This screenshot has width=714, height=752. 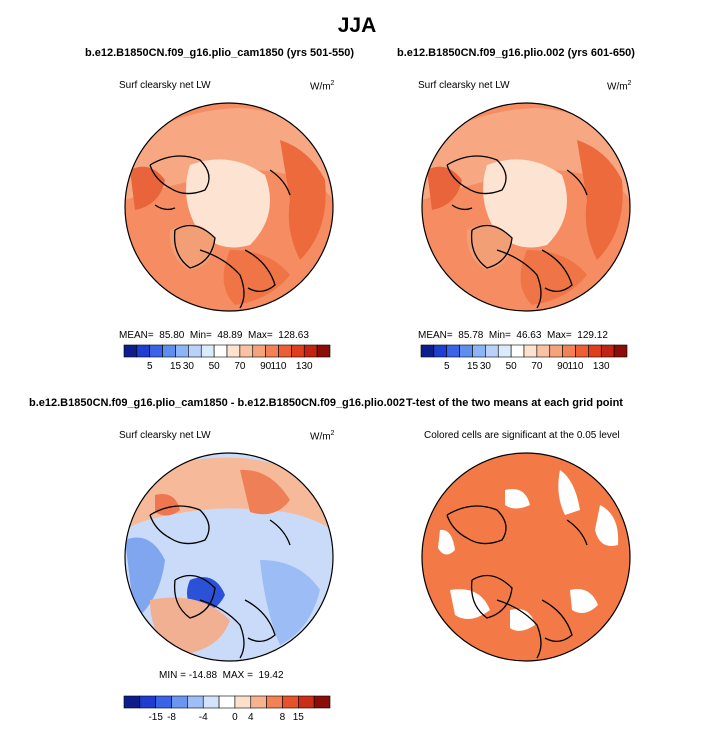 I want to click on panel-3-units: W/m2, so click(x=322, y=436).